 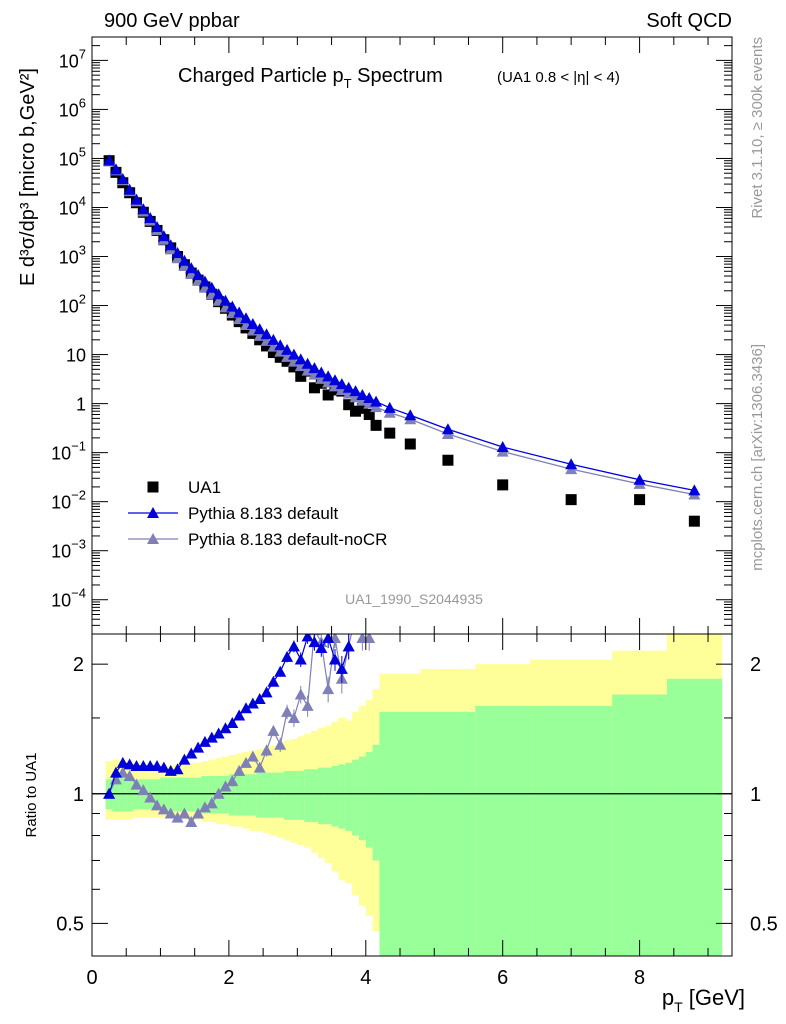 I want to click on ratio-y-tick-label-left: 0.5, so click(x=70, y=924).